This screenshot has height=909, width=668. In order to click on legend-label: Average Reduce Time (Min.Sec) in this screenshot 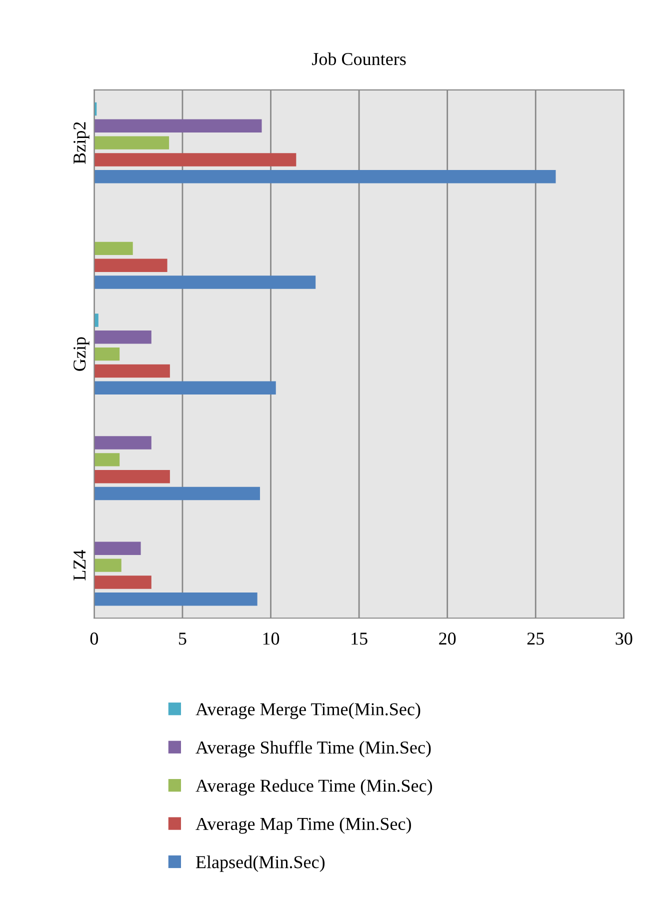, I will do `click(314, 787)`.